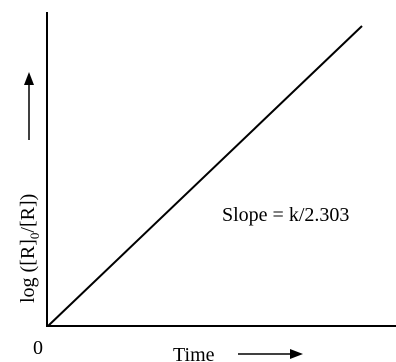  What do you see at coordinates (29, 106) in the screenshot?
I see `y-axis-arrow` at bounding box center [29, 106].